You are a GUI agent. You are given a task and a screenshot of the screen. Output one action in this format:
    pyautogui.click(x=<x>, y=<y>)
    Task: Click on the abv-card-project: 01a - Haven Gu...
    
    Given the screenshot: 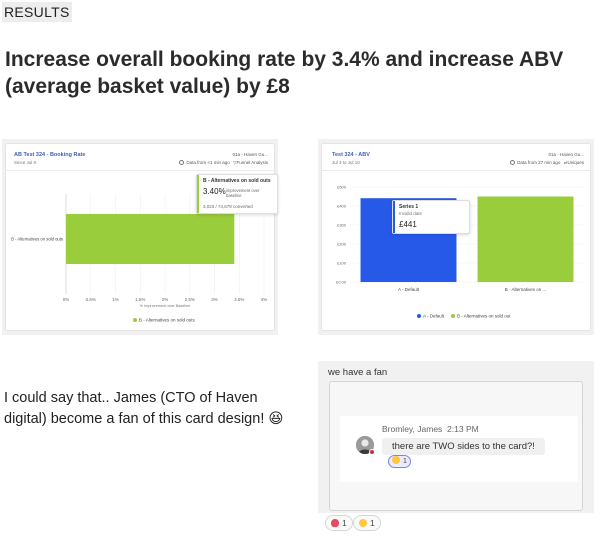 What is the action you would take?
    pyautogui.click(x=566, y=154)
    